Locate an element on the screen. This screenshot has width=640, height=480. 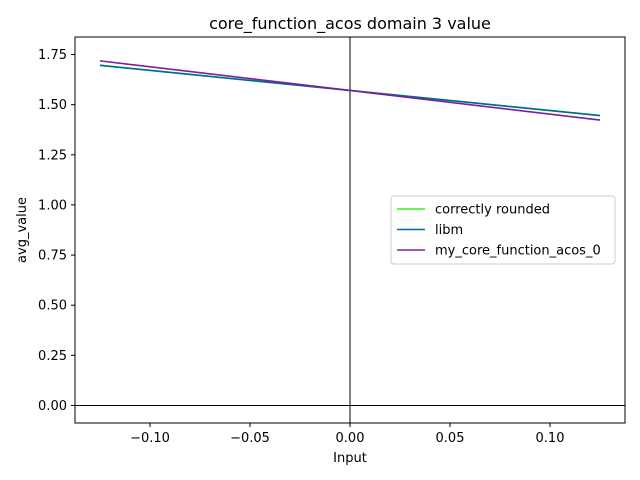
y-tick-label: 1.50 is located at coordinates (52, 105).